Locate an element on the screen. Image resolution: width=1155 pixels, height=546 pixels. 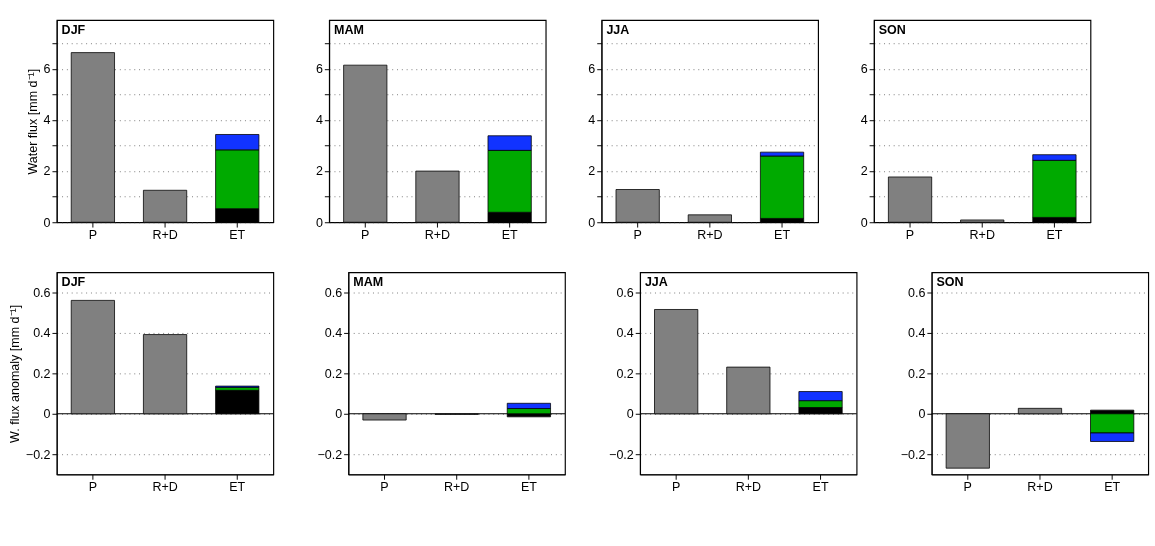
y-axis-title: W. flux anomaly [mm d⁻¹] is located at coordinates (15, 373).